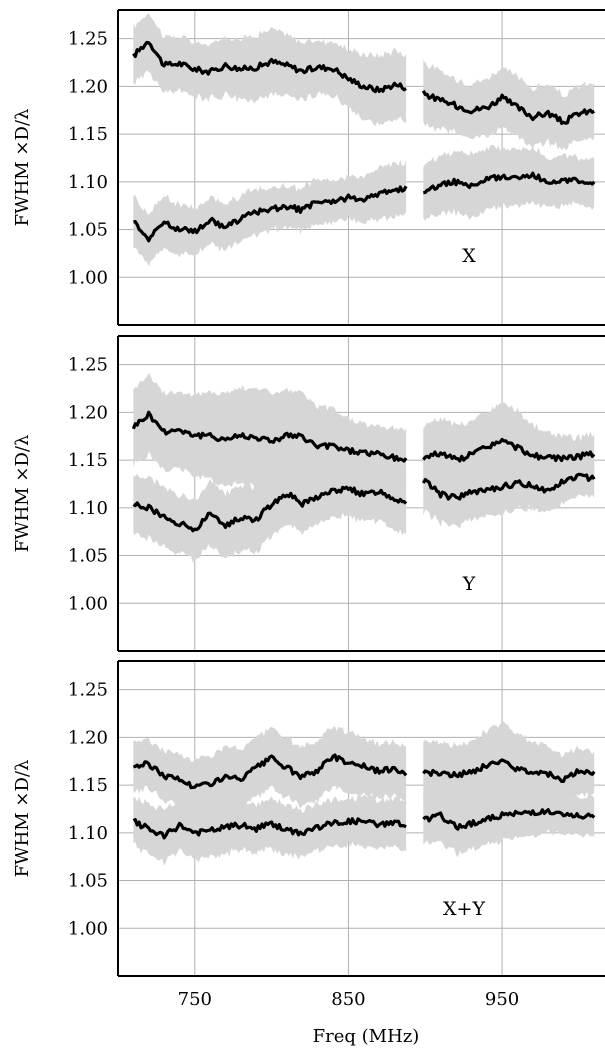 Image resolution: width=605 pixels, height=1049 pixels. I want to click on x-tick-label: 950, so click(502, 999).